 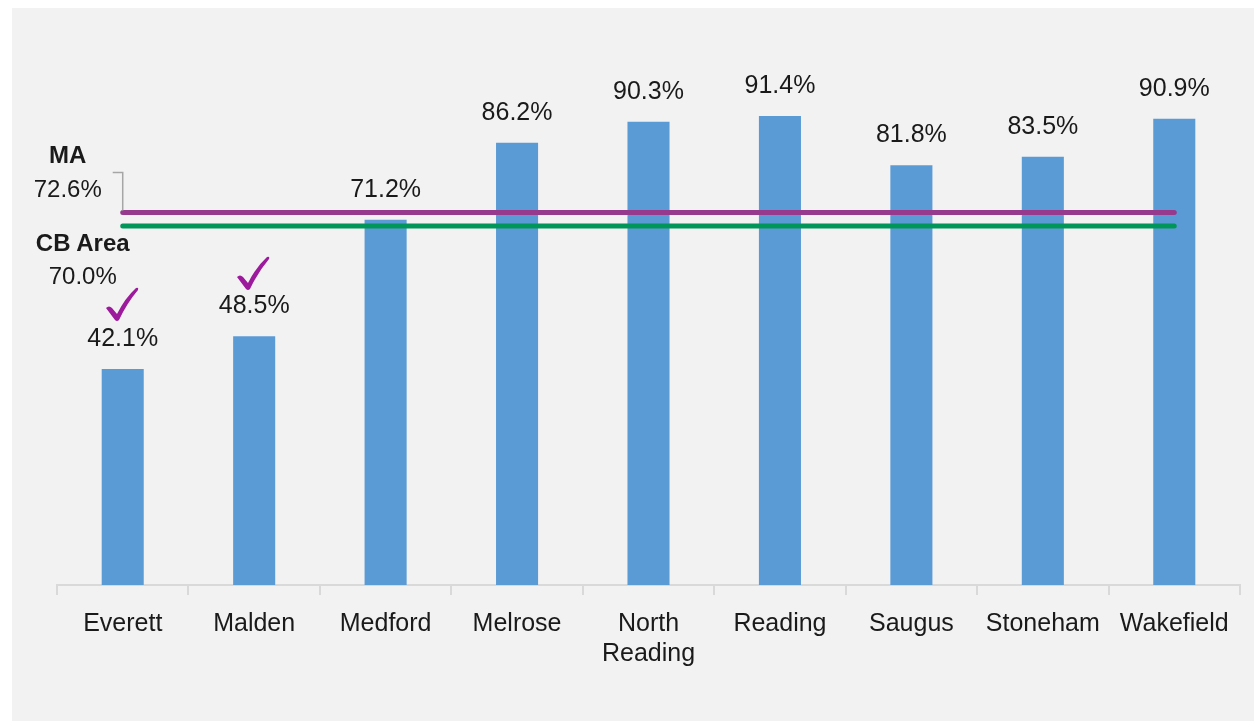 I want to click on x-tick-label: North Reading, so click(x=648, y=636).